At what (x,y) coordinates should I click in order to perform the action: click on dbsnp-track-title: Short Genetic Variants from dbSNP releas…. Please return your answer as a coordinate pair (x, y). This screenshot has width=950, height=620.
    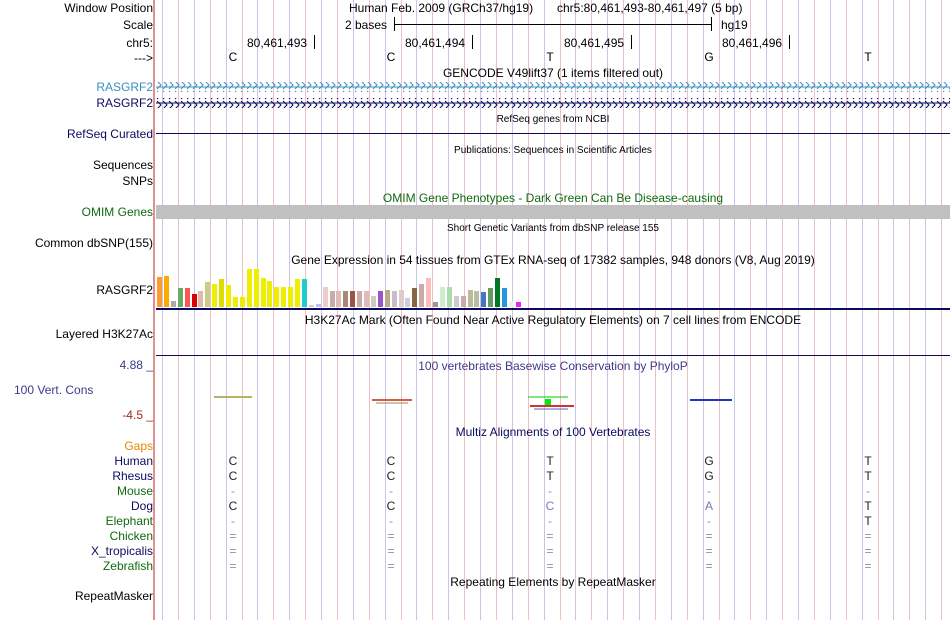
    Looking at the image, I should click on (553, 228).